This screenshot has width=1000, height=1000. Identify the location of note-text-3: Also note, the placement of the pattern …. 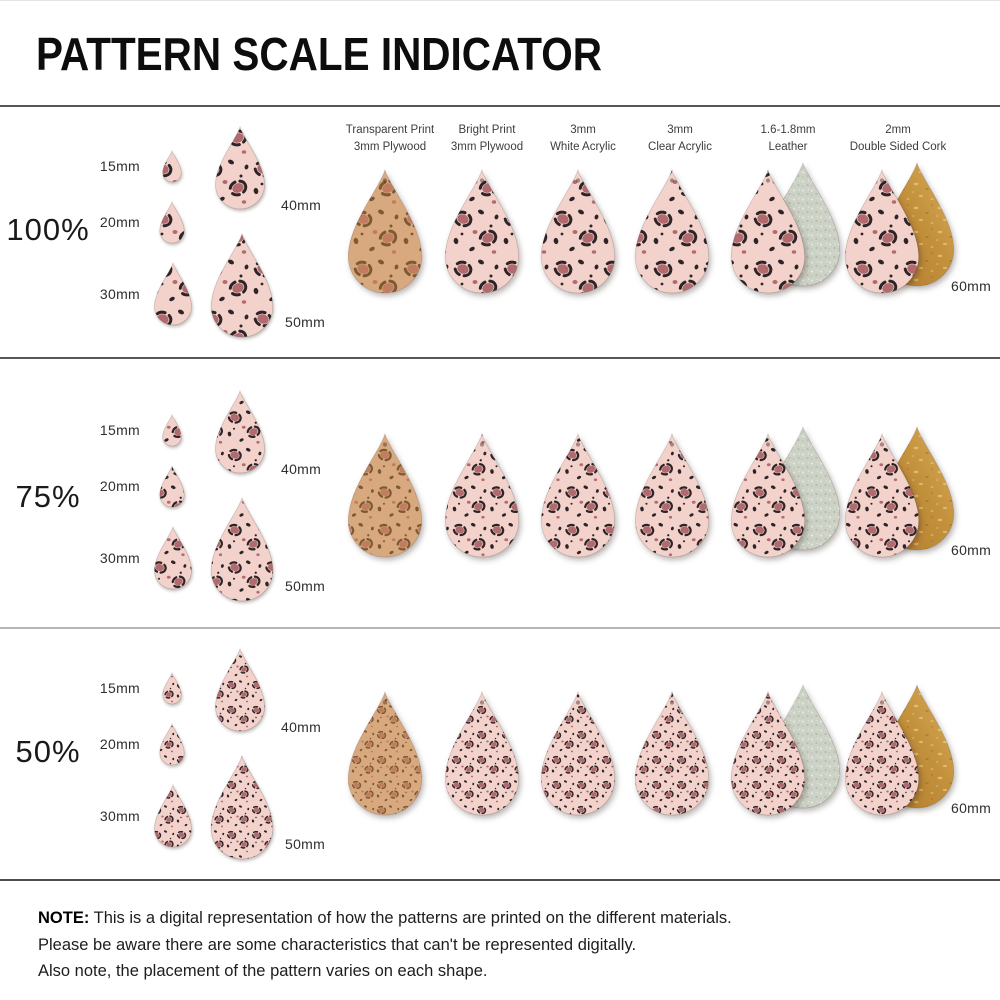
(263, 971).